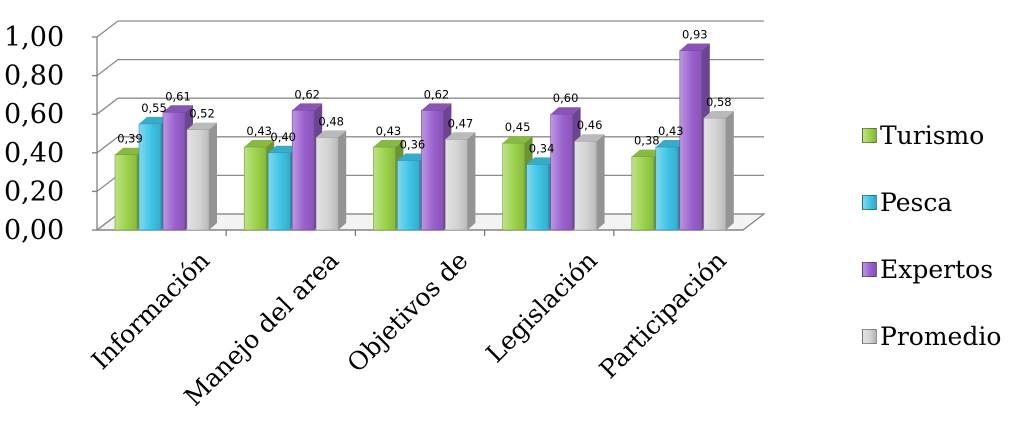 This screenshot has width=1018, height=440. What do you see at coordinates (178, 96) in the screenshot?
I see `data-label-expertos-informacion: 0,61` at bounding box center [178, 96].